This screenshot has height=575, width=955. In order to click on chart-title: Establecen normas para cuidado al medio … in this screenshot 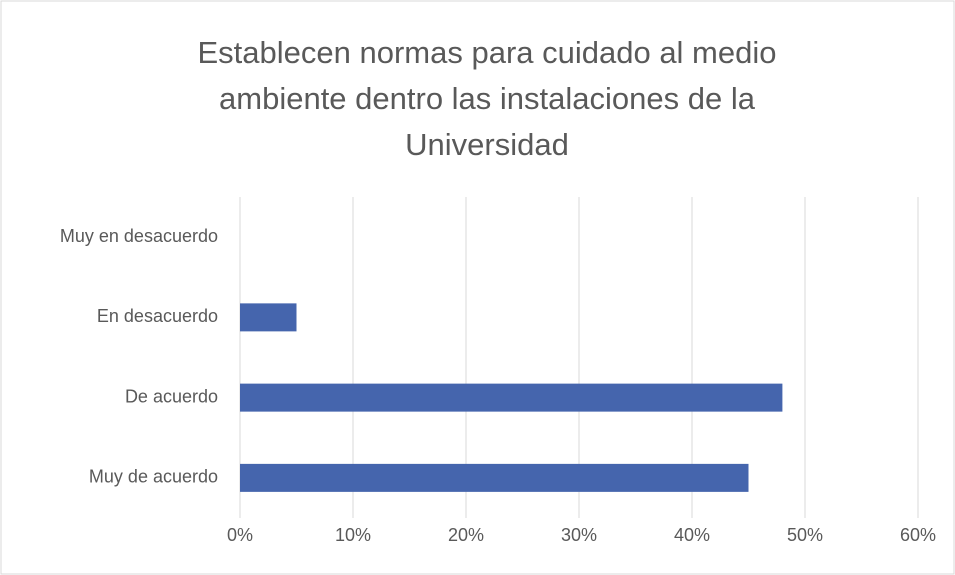, I will do `click(487, 98)`.